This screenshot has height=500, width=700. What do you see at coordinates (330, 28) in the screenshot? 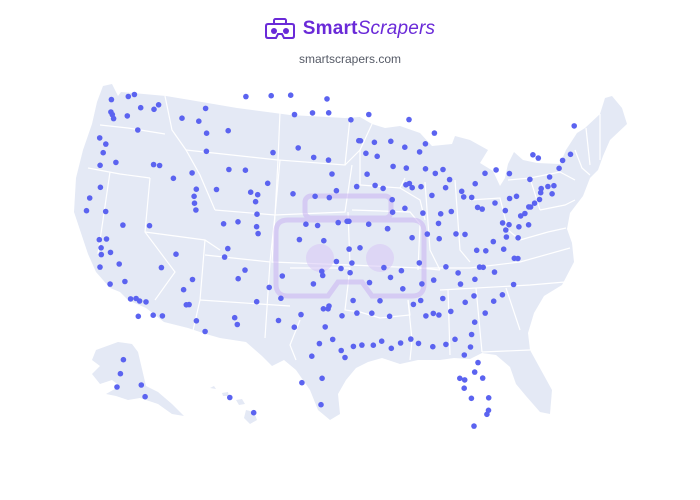
I see `brand-name-bold: Smart` at bounding box center [330, 28].